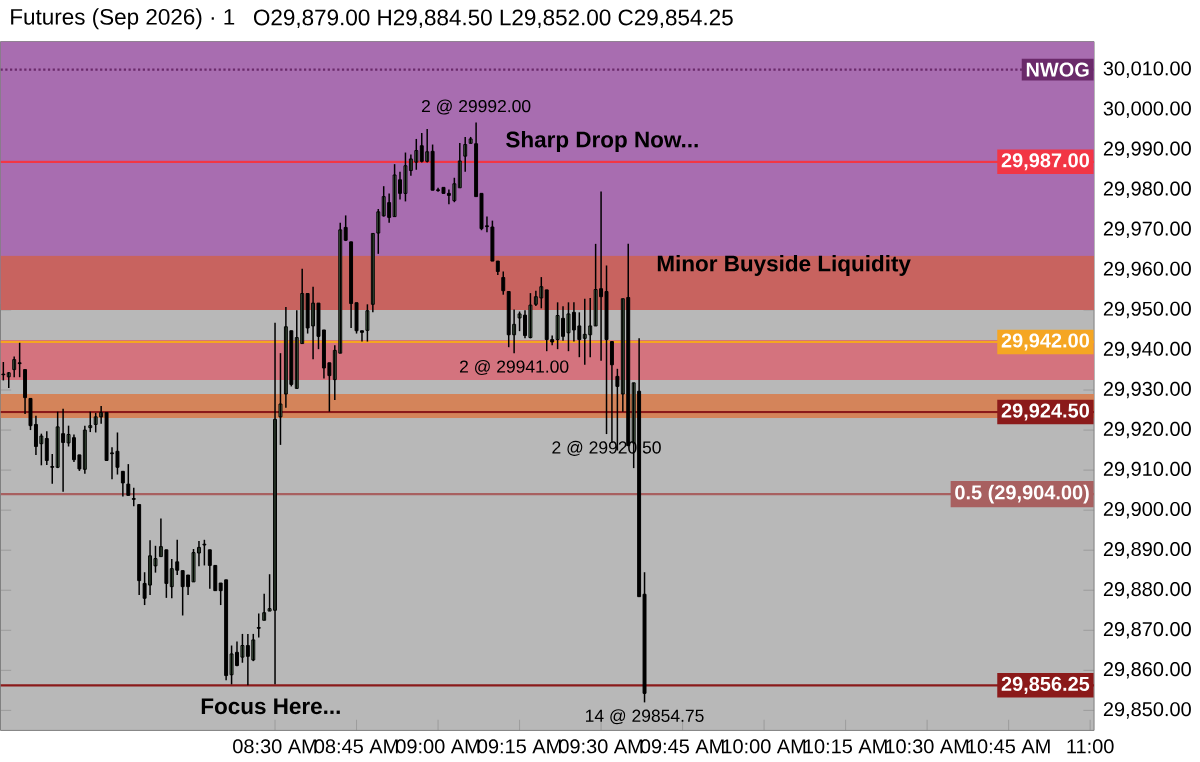 The width and height of the screenshot is (1200, 762). What do you see at coordinates (845, 746) in the screenshot?
I see `x-tick-label: 10:15 AM` at bounding box center [845, 746].